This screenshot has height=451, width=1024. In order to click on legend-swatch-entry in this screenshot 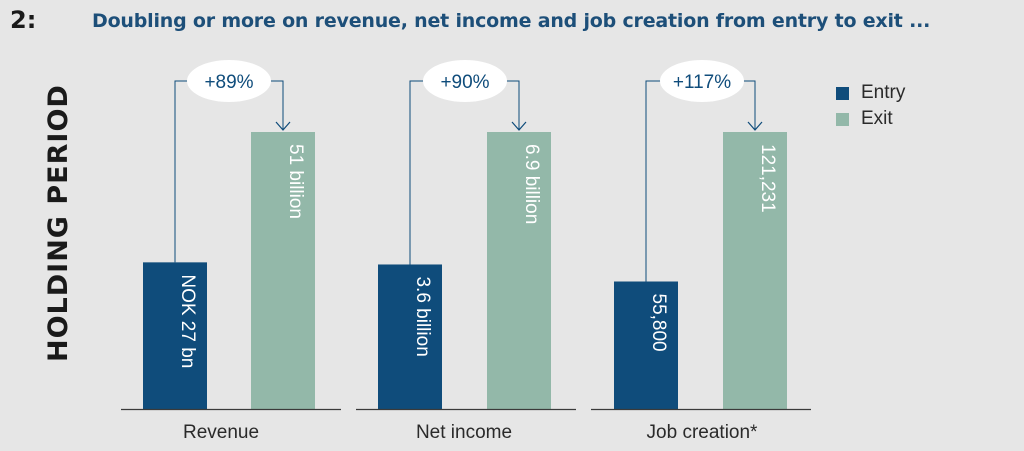, I will do `click(842, 93)`.